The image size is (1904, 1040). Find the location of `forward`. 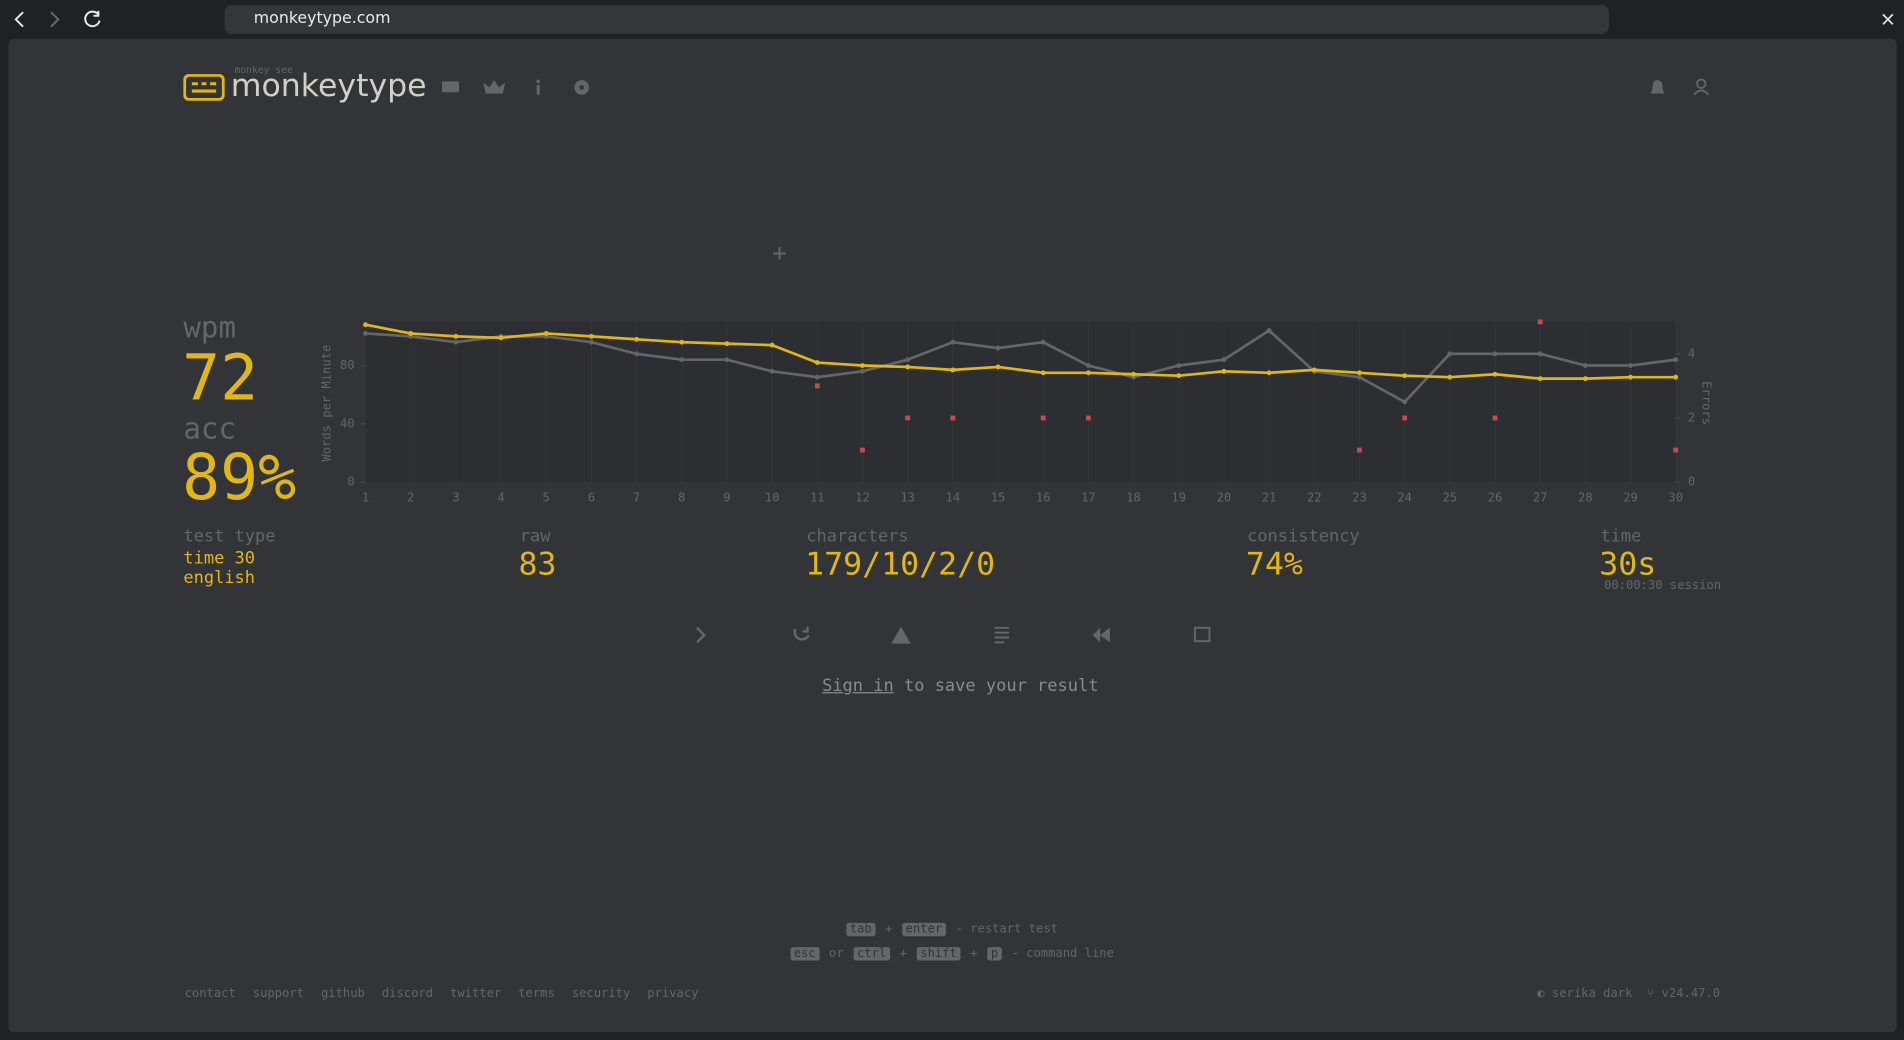

forward is located at coordinates (55, 19).